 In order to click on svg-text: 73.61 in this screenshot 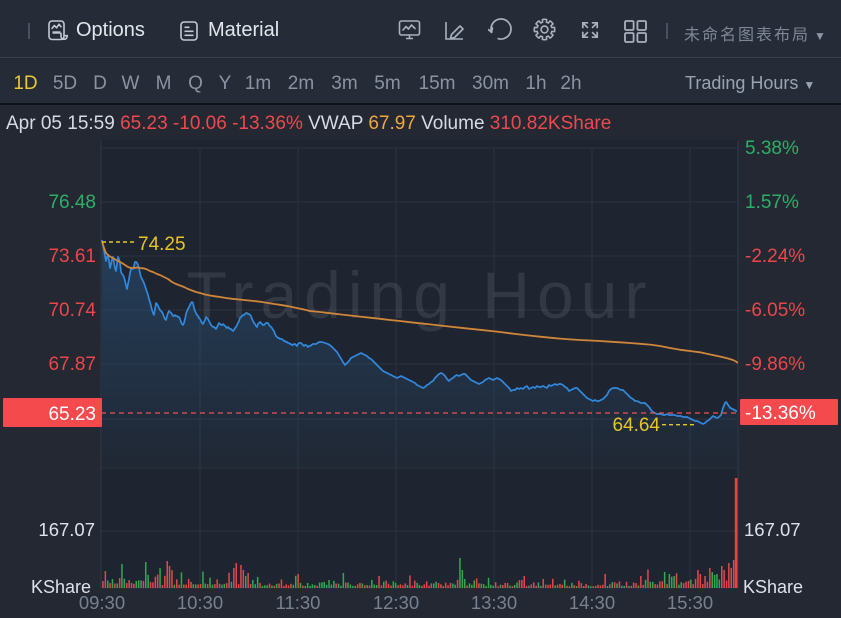, I will do `click(72, 256)`.